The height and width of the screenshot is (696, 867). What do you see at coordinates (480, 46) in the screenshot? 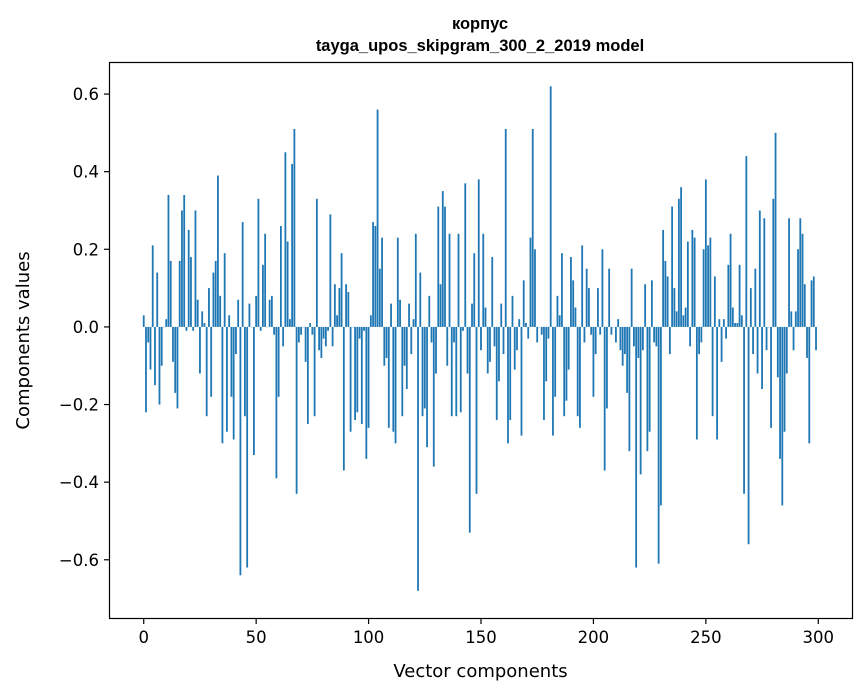
I see `chart-subtitle: tayga_upos_skipgram_300_2_2019 model` at bounding box center [480, 46].